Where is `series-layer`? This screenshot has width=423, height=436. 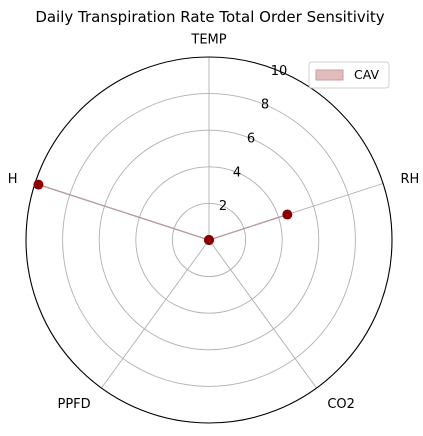 series-layer is located at coordinates (163, 212).